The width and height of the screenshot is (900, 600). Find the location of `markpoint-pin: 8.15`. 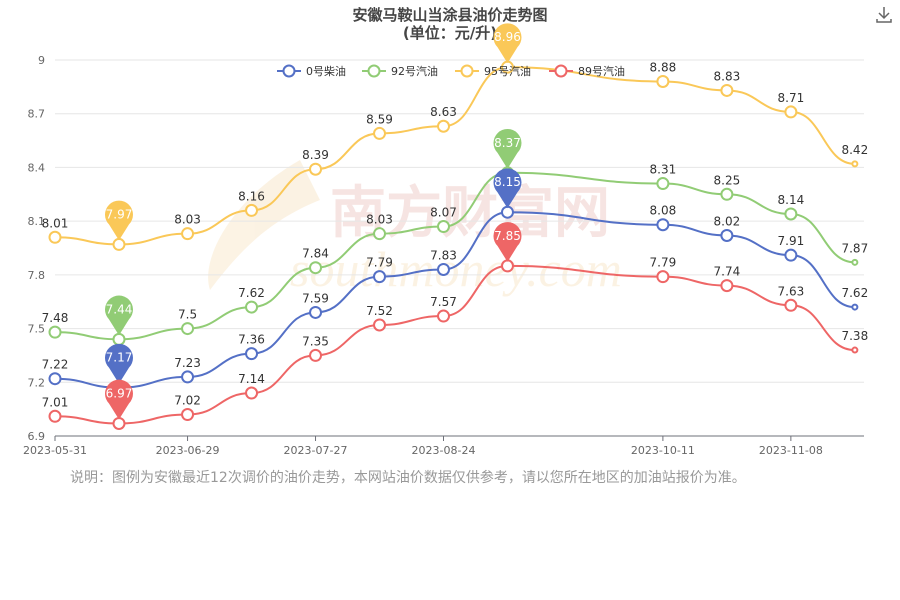

markpoint-pin: 8.15 is located at coordinates (507, 188).